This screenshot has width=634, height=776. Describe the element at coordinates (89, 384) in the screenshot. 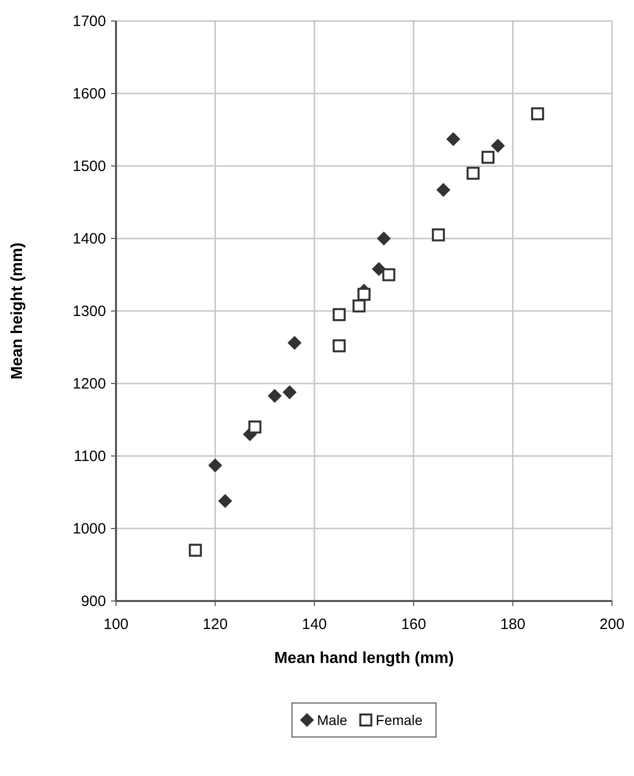

I see `y-tick-label: 1200` at that location.